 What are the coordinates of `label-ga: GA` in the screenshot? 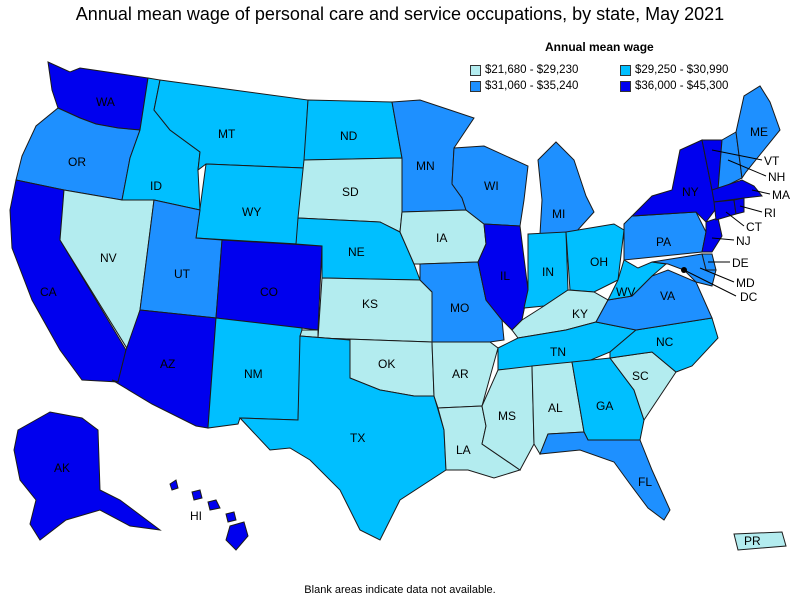 It's located at (604, 406).